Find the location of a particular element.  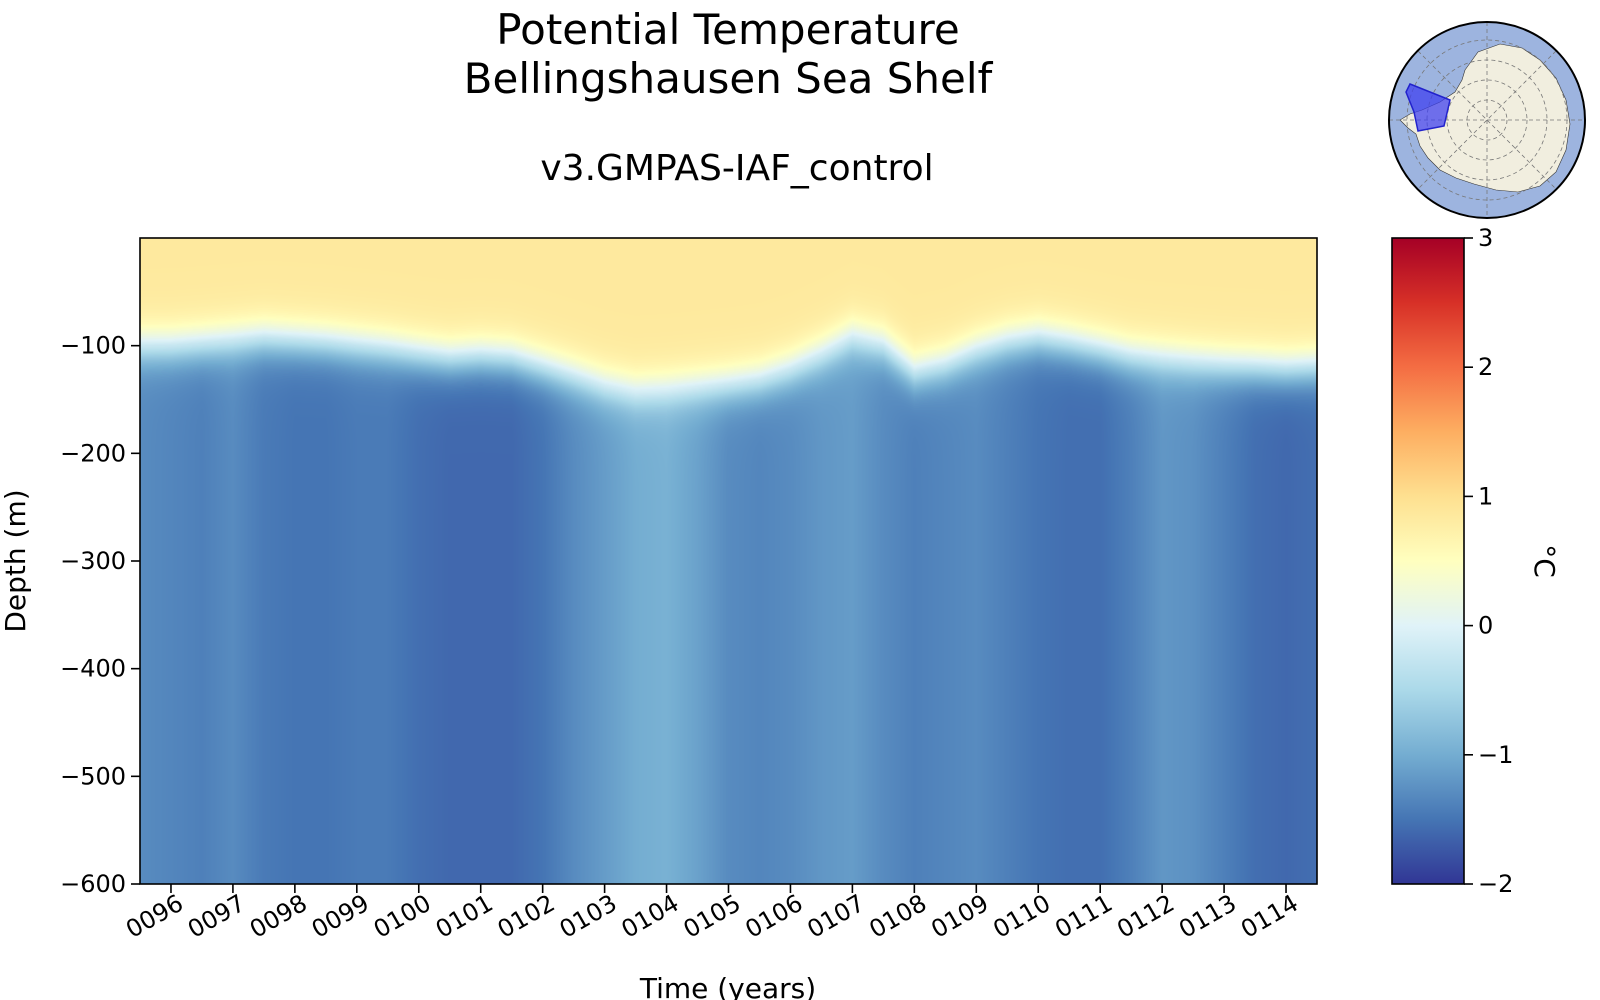

x-tick-label: 0100 is located at coordinates (402, 916).